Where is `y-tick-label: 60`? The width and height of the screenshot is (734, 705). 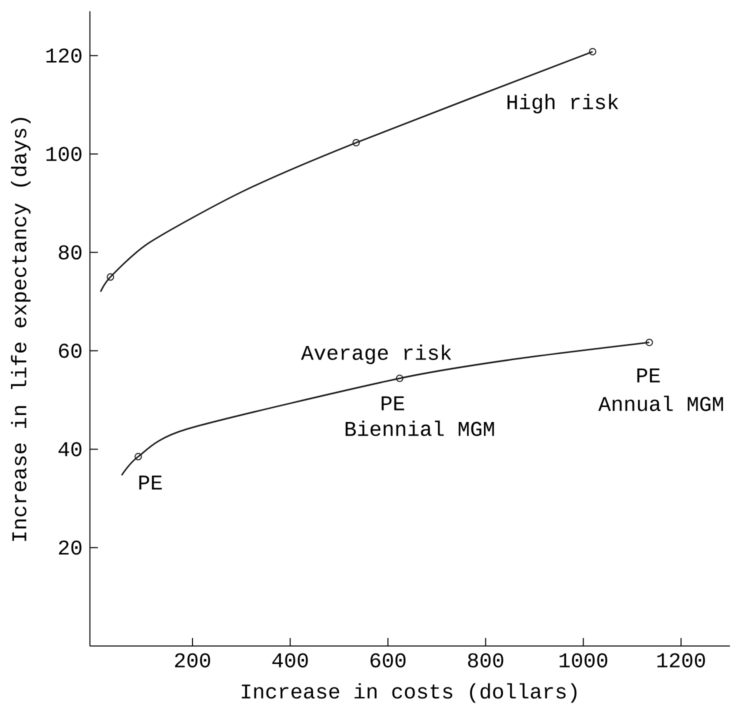
y-tick-label: 60 is located at coordinates (70, 351).